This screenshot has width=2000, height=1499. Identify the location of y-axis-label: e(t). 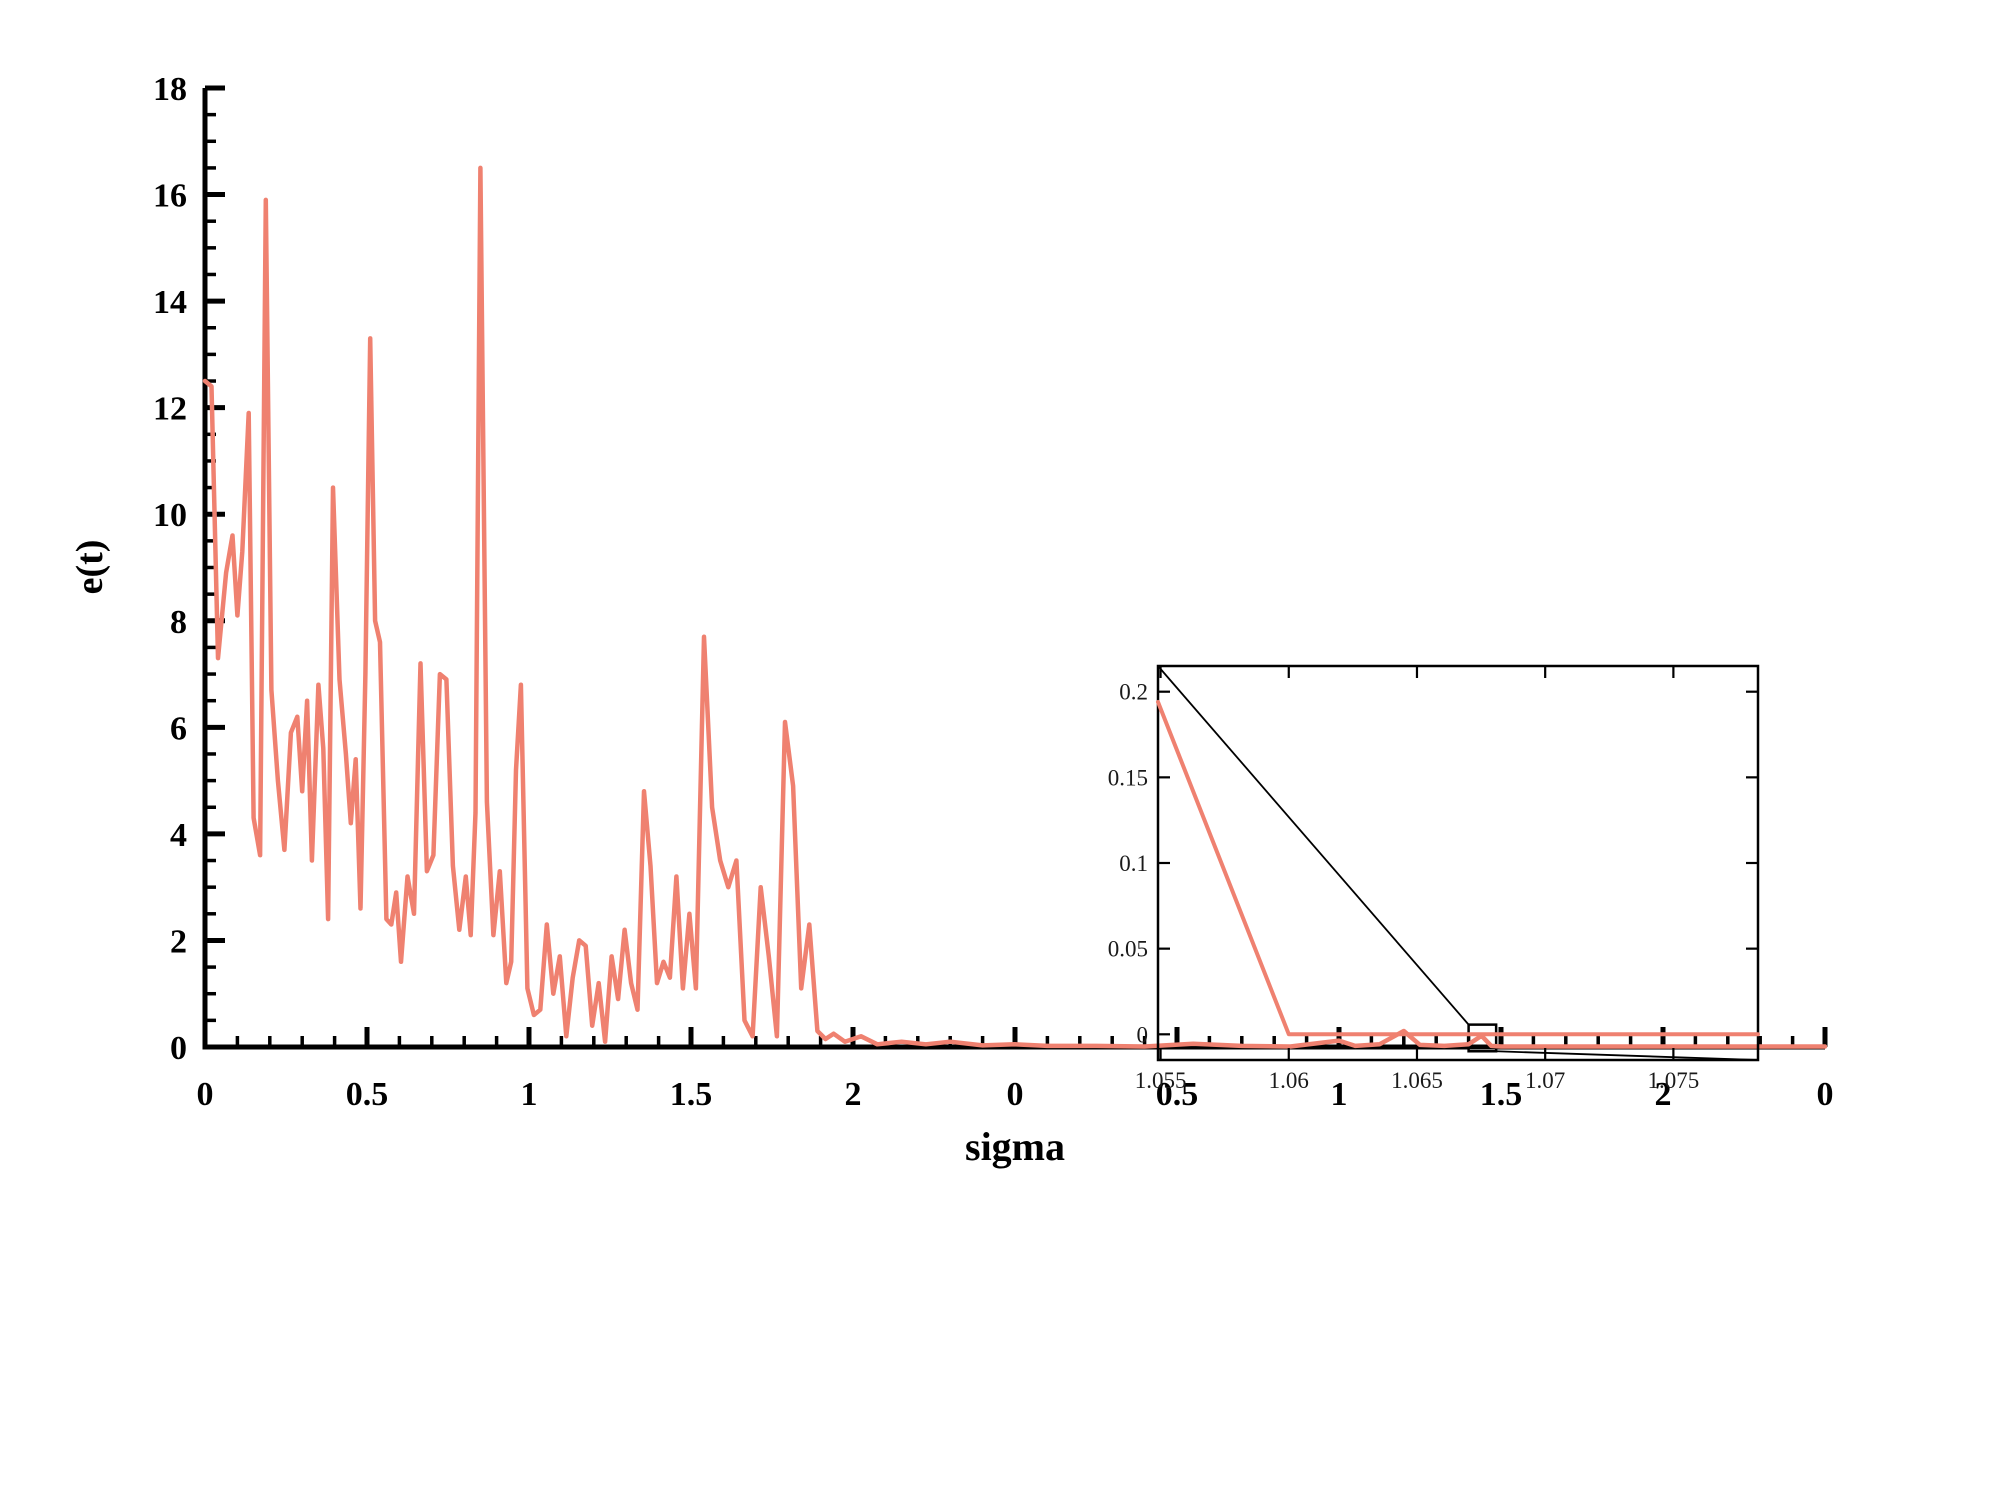
(90, 567).